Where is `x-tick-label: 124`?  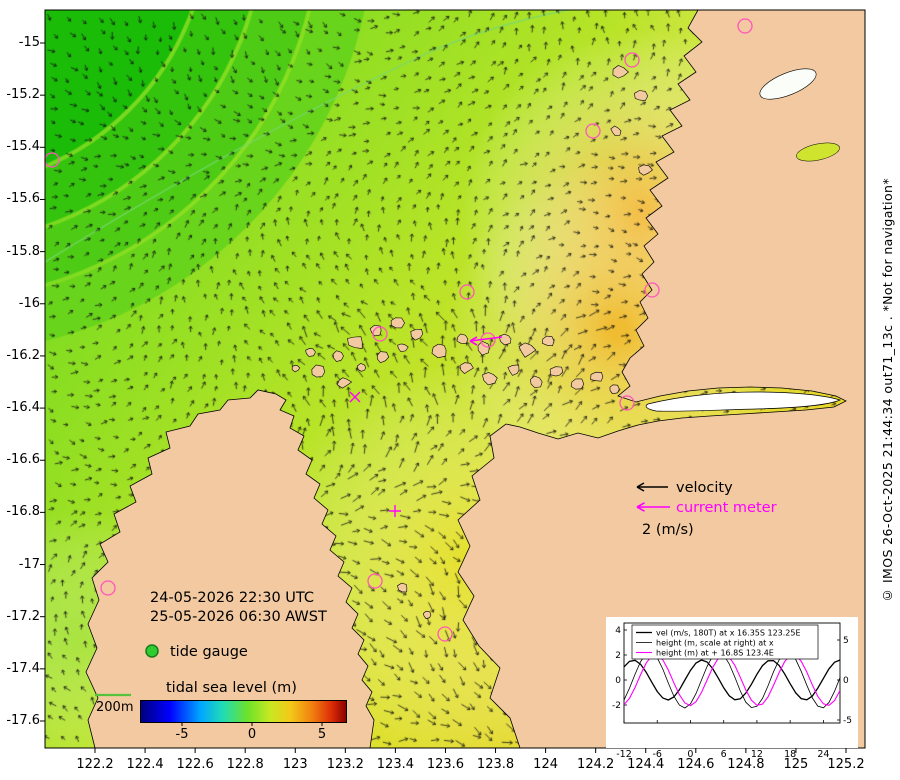 x-tick-label: 124 is located at coordinates (546, 764).